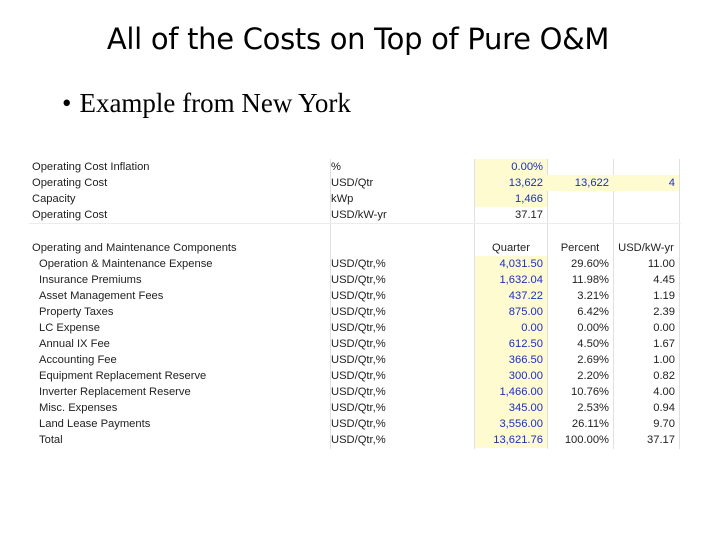  I want to click on row-unit: USD/Qtr, so click(352, 183).